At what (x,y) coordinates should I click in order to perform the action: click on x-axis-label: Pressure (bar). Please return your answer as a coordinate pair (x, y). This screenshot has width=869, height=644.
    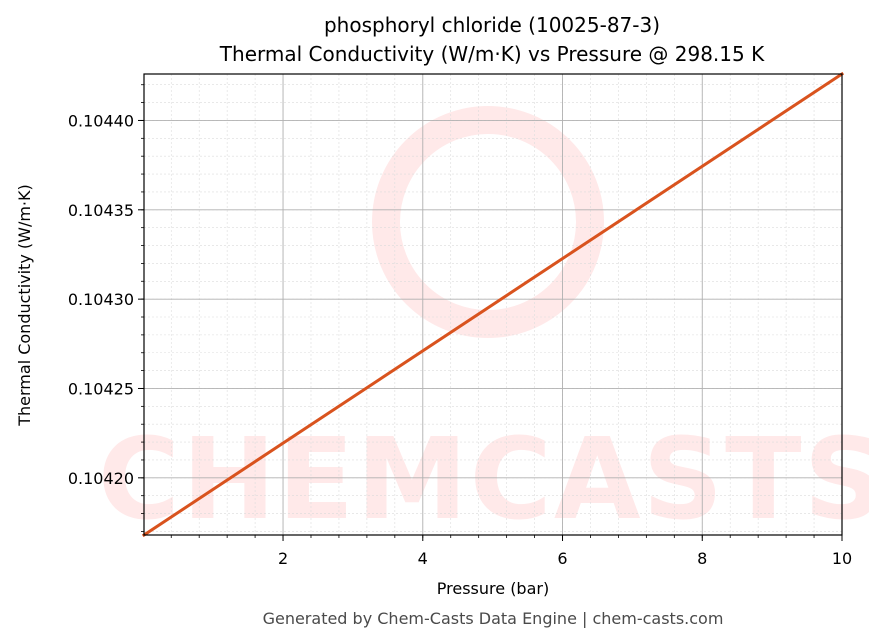
    Looking at the image, I should click on (493, 588).